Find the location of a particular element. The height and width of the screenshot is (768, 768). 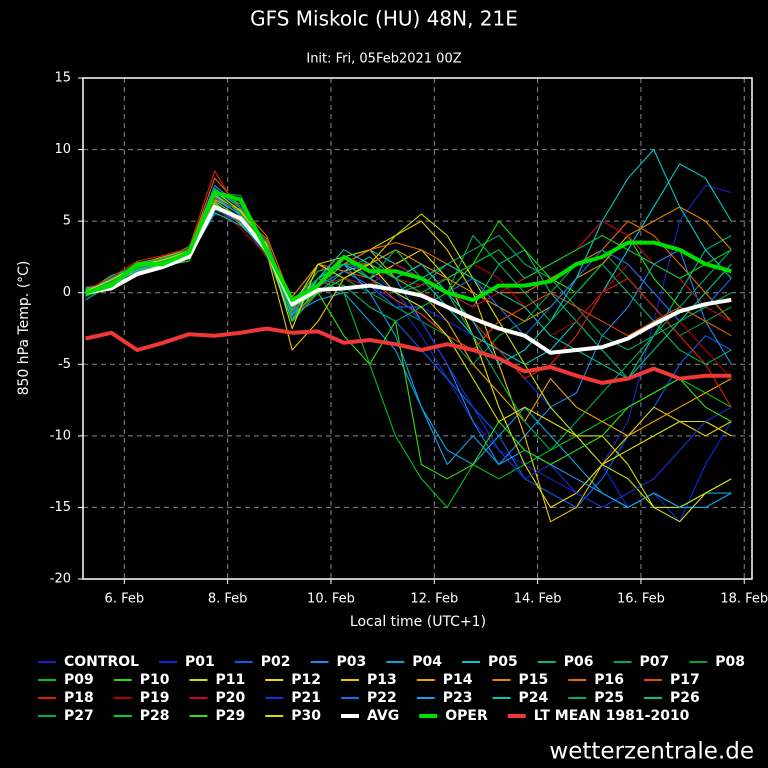

legend-label: P29 is located at coordinates (231, 716).